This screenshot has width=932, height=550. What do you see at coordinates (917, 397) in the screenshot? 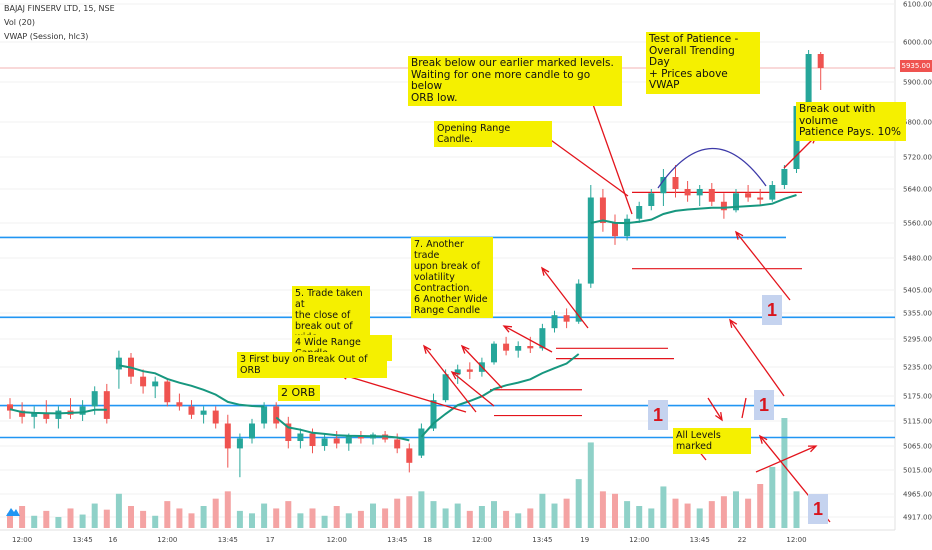
I see `price-tick-label: 5175.00` at bounding box center [917, 397].